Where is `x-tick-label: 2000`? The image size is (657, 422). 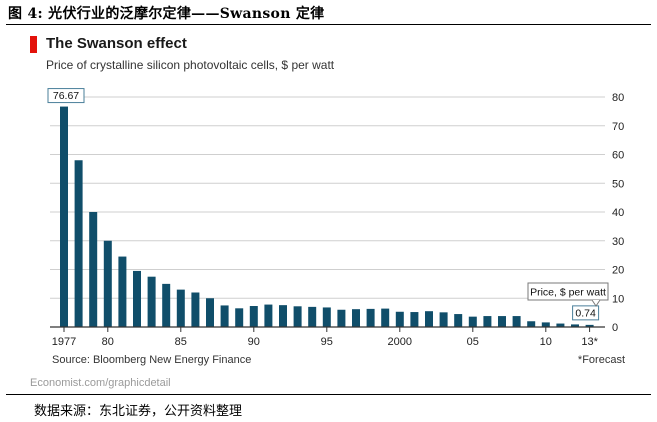 x-tick-label: 2000 is located at coordinates (400, 342).